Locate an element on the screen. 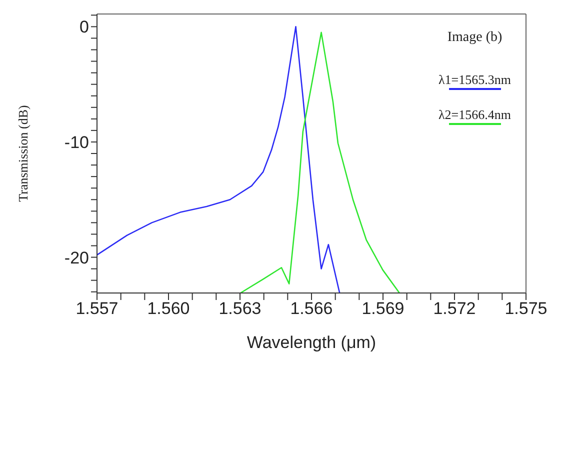  x-tick-label: 1.569 is located at coordinates (383, 308).